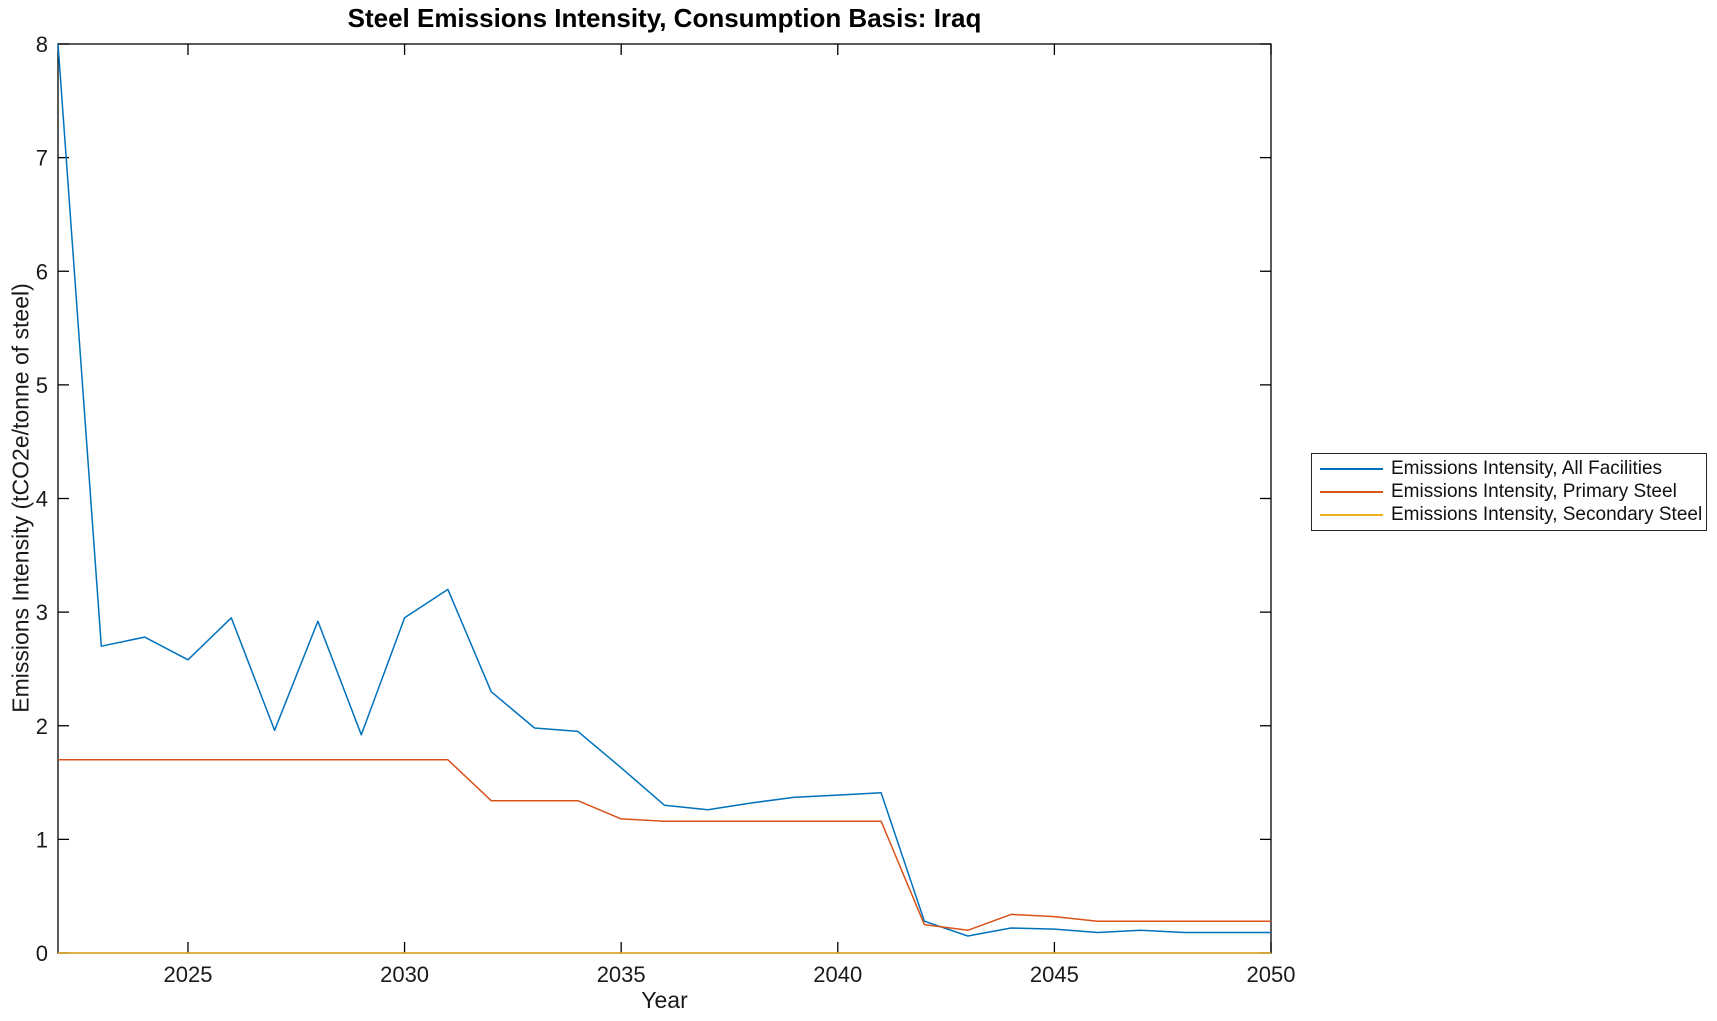  I want to click on y-tick-label: 8, so click(42, 44).